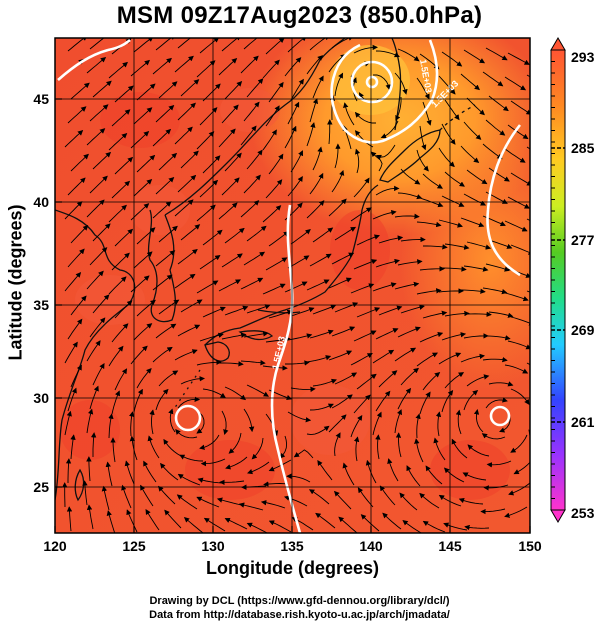 This screenshot has width=599, height=625. What do you see at coordinates (583, 148) in the screenshot?
I see `colorbar-tick-label: 285` at bounding box center [583, 148].